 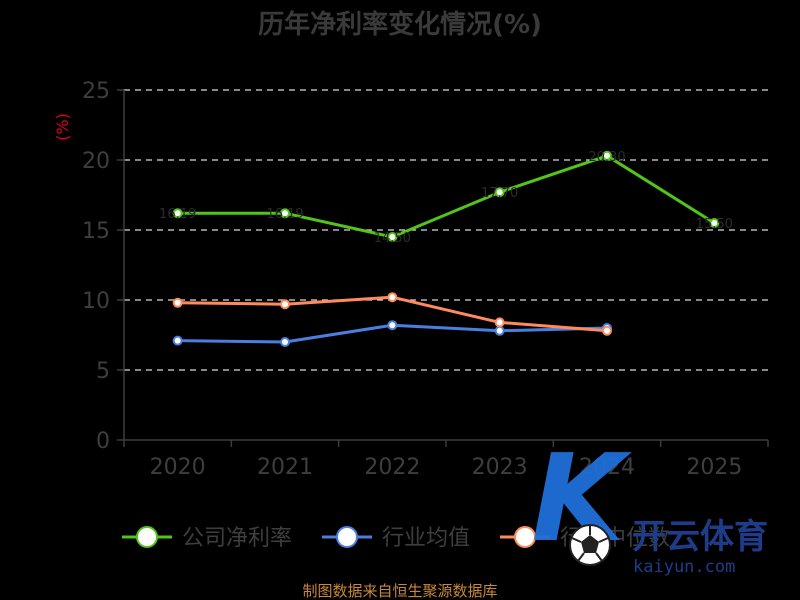 I want to click on data-label: 14.50, so click(x=392, y=238).